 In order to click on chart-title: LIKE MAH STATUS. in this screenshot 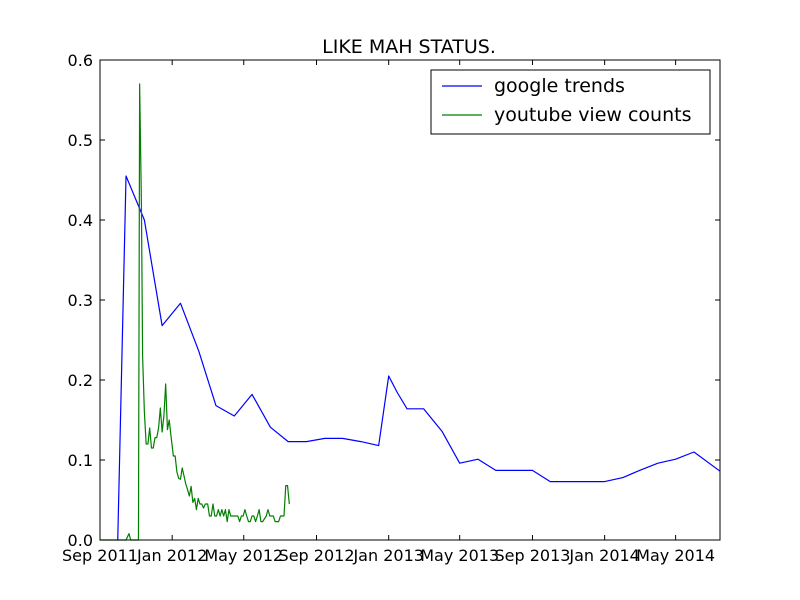, I will do `click(409, 47)`.